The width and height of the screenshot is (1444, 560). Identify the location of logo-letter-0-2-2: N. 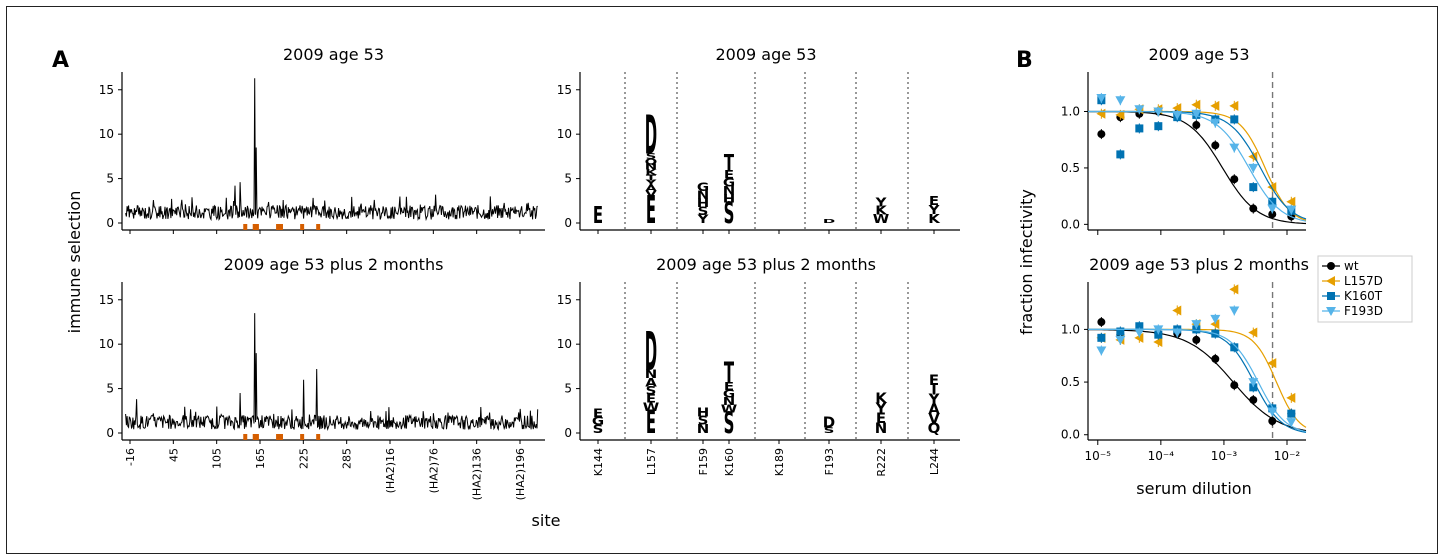
(651, 167).